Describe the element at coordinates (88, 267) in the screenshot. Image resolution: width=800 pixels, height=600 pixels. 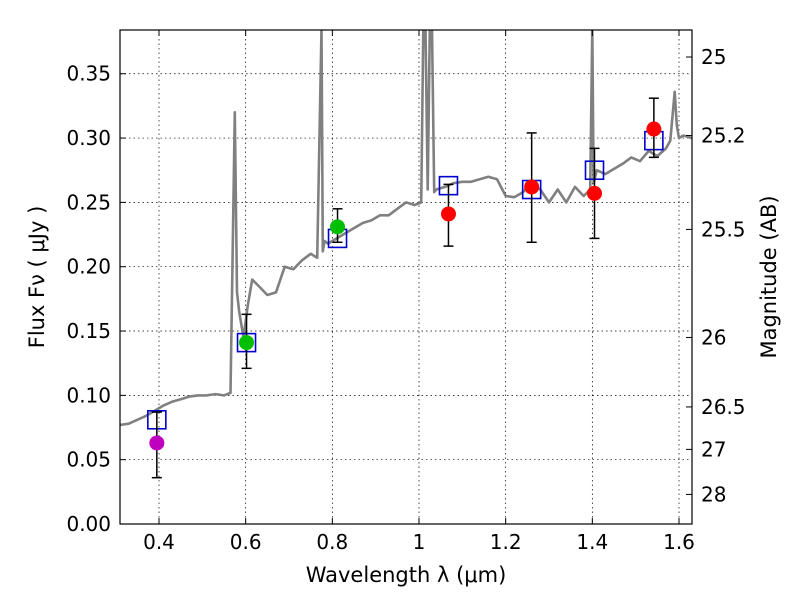
I see `y-tick-label: 0.20` at that location.